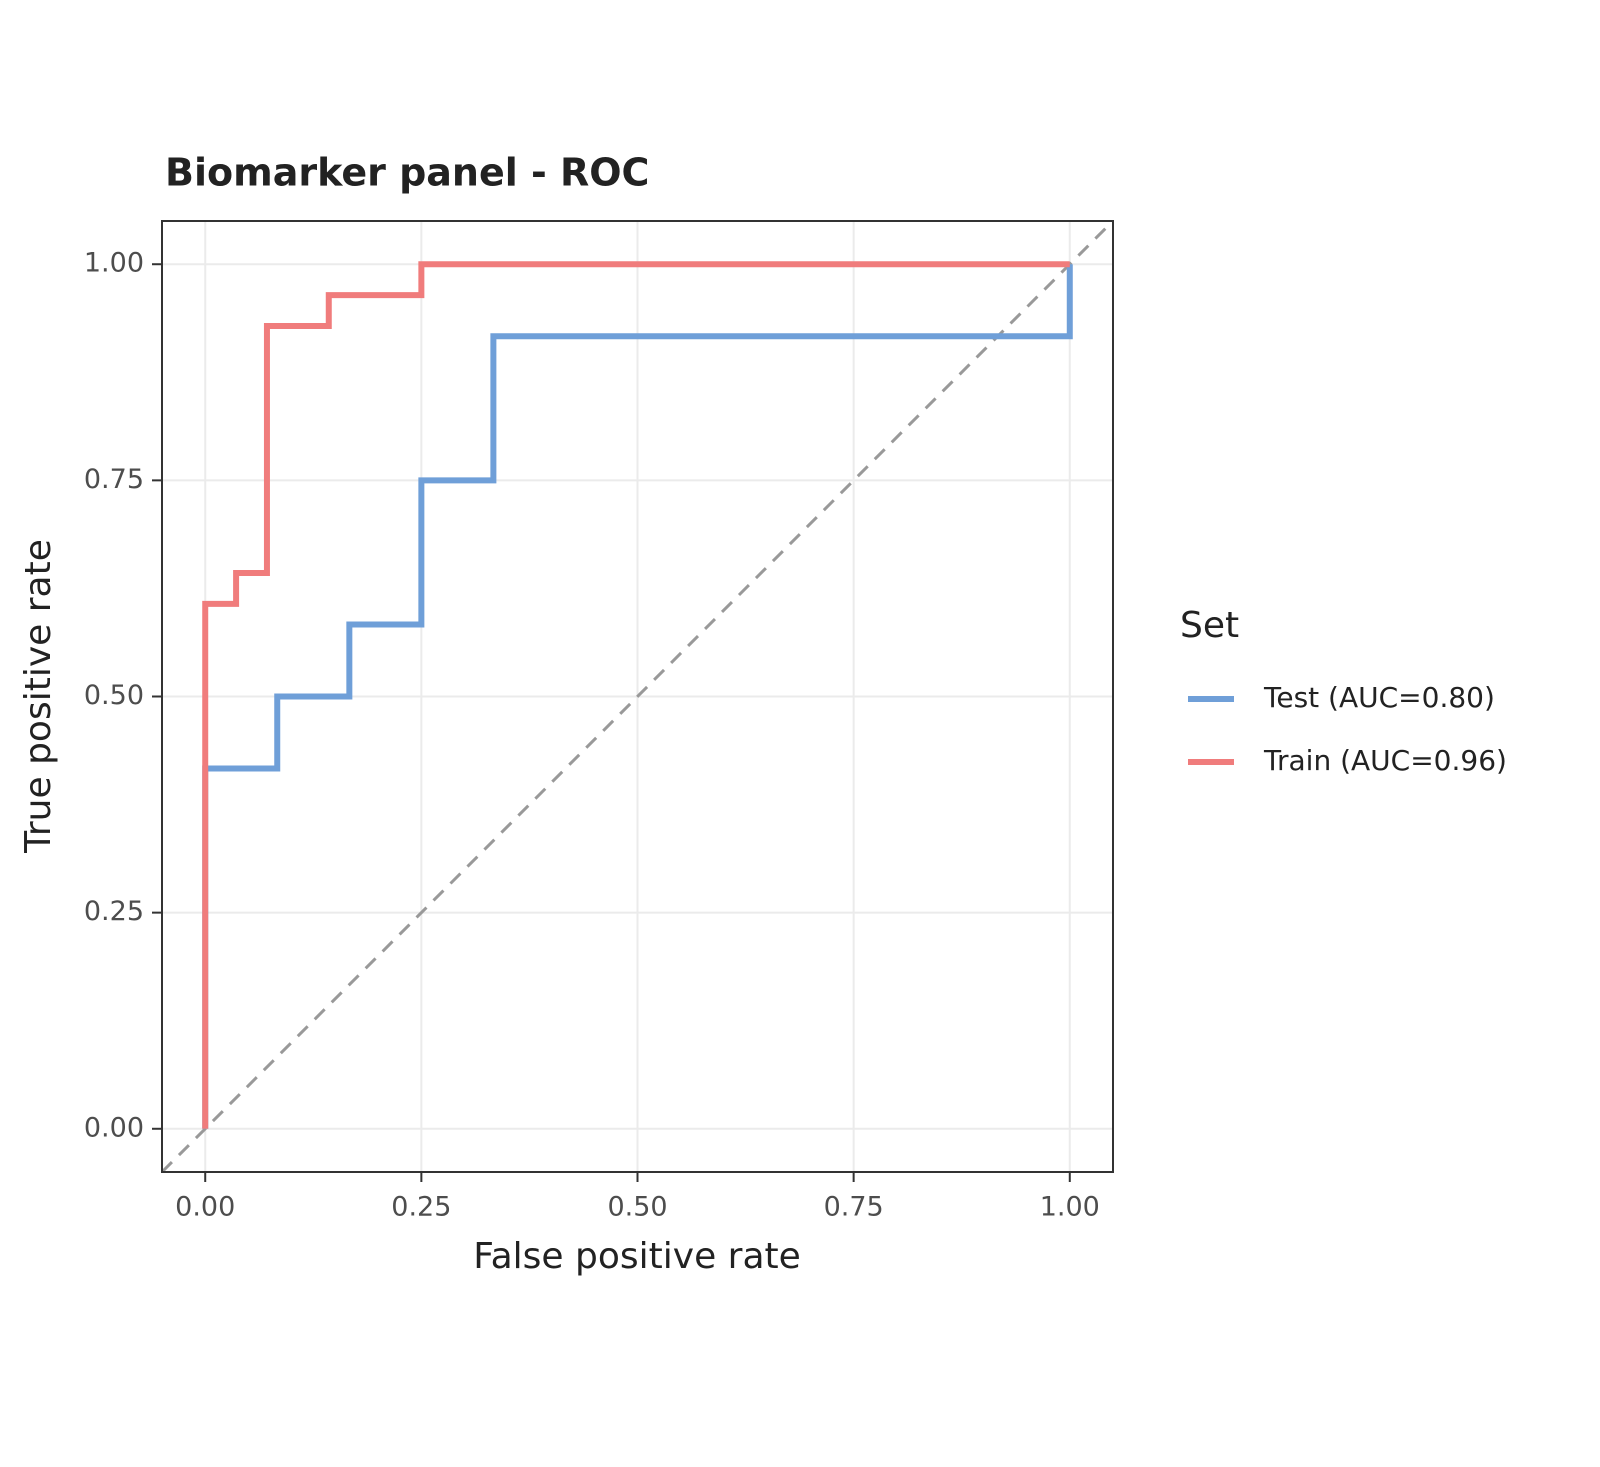  Describe the element at coordinates (114, 479) in the screenshot. I see `y-tick-label: 0.75` at that location.